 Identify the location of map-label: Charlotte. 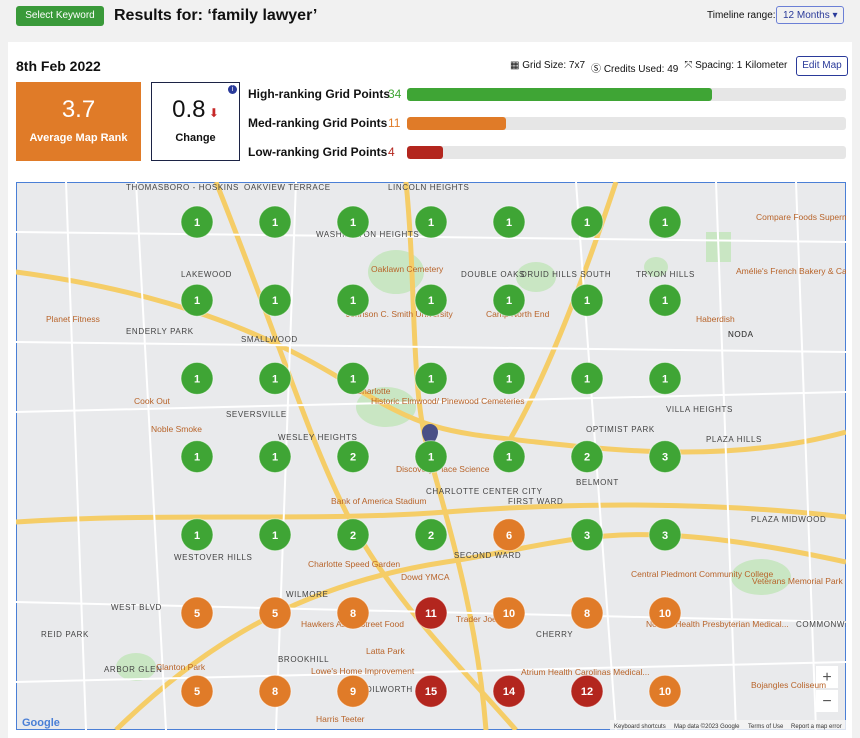
(373, 391).